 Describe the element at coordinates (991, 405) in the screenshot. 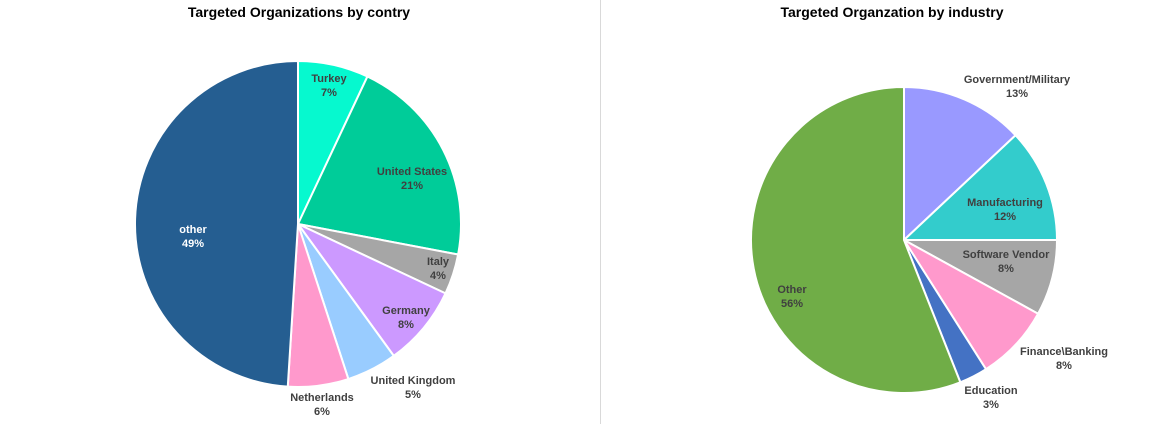

I see `slice-percent-label: 3%` at that location.